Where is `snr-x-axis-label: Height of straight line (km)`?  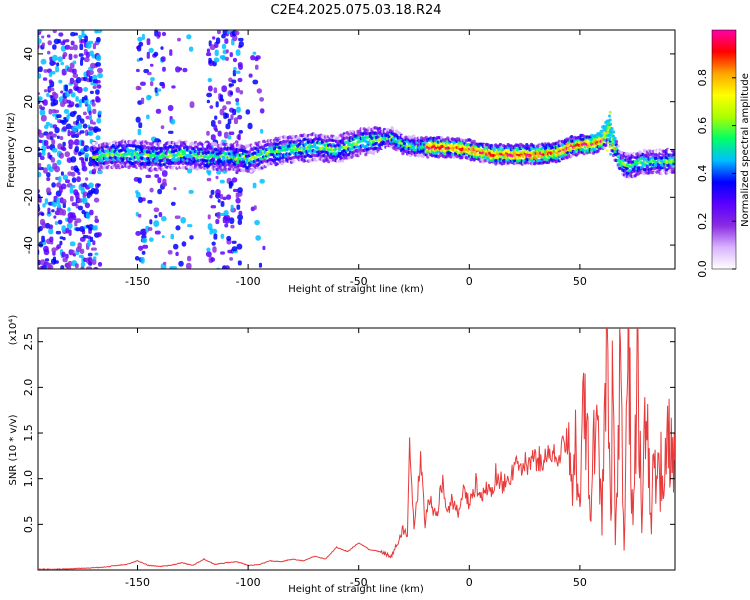 snr-x-axis-label: Height of straight line (km) is located at coordinates (356, 589).